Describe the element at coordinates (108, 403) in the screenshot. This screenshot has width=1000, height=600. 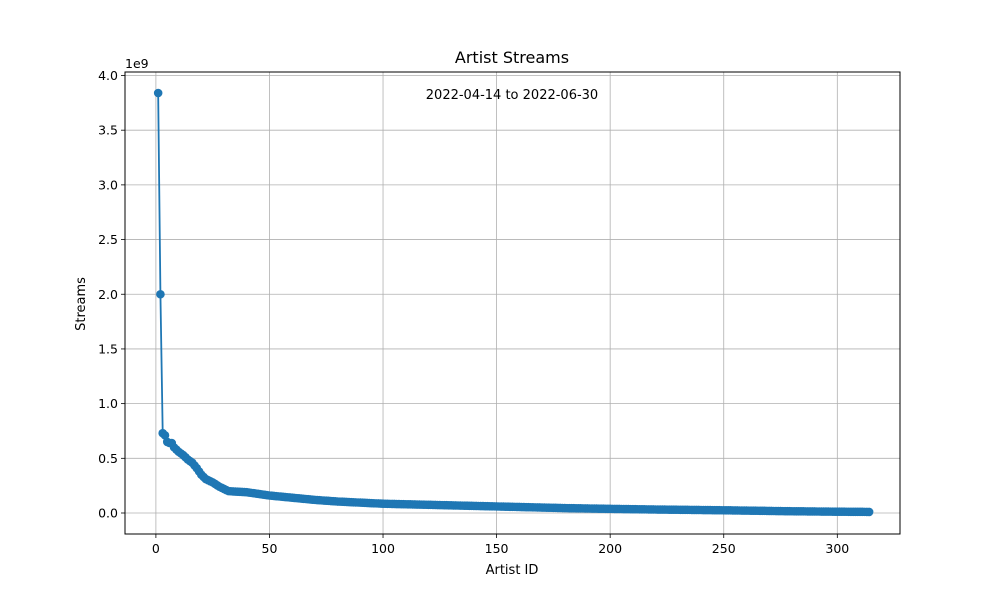
I see `y-tick-label: 1.0` at that location.